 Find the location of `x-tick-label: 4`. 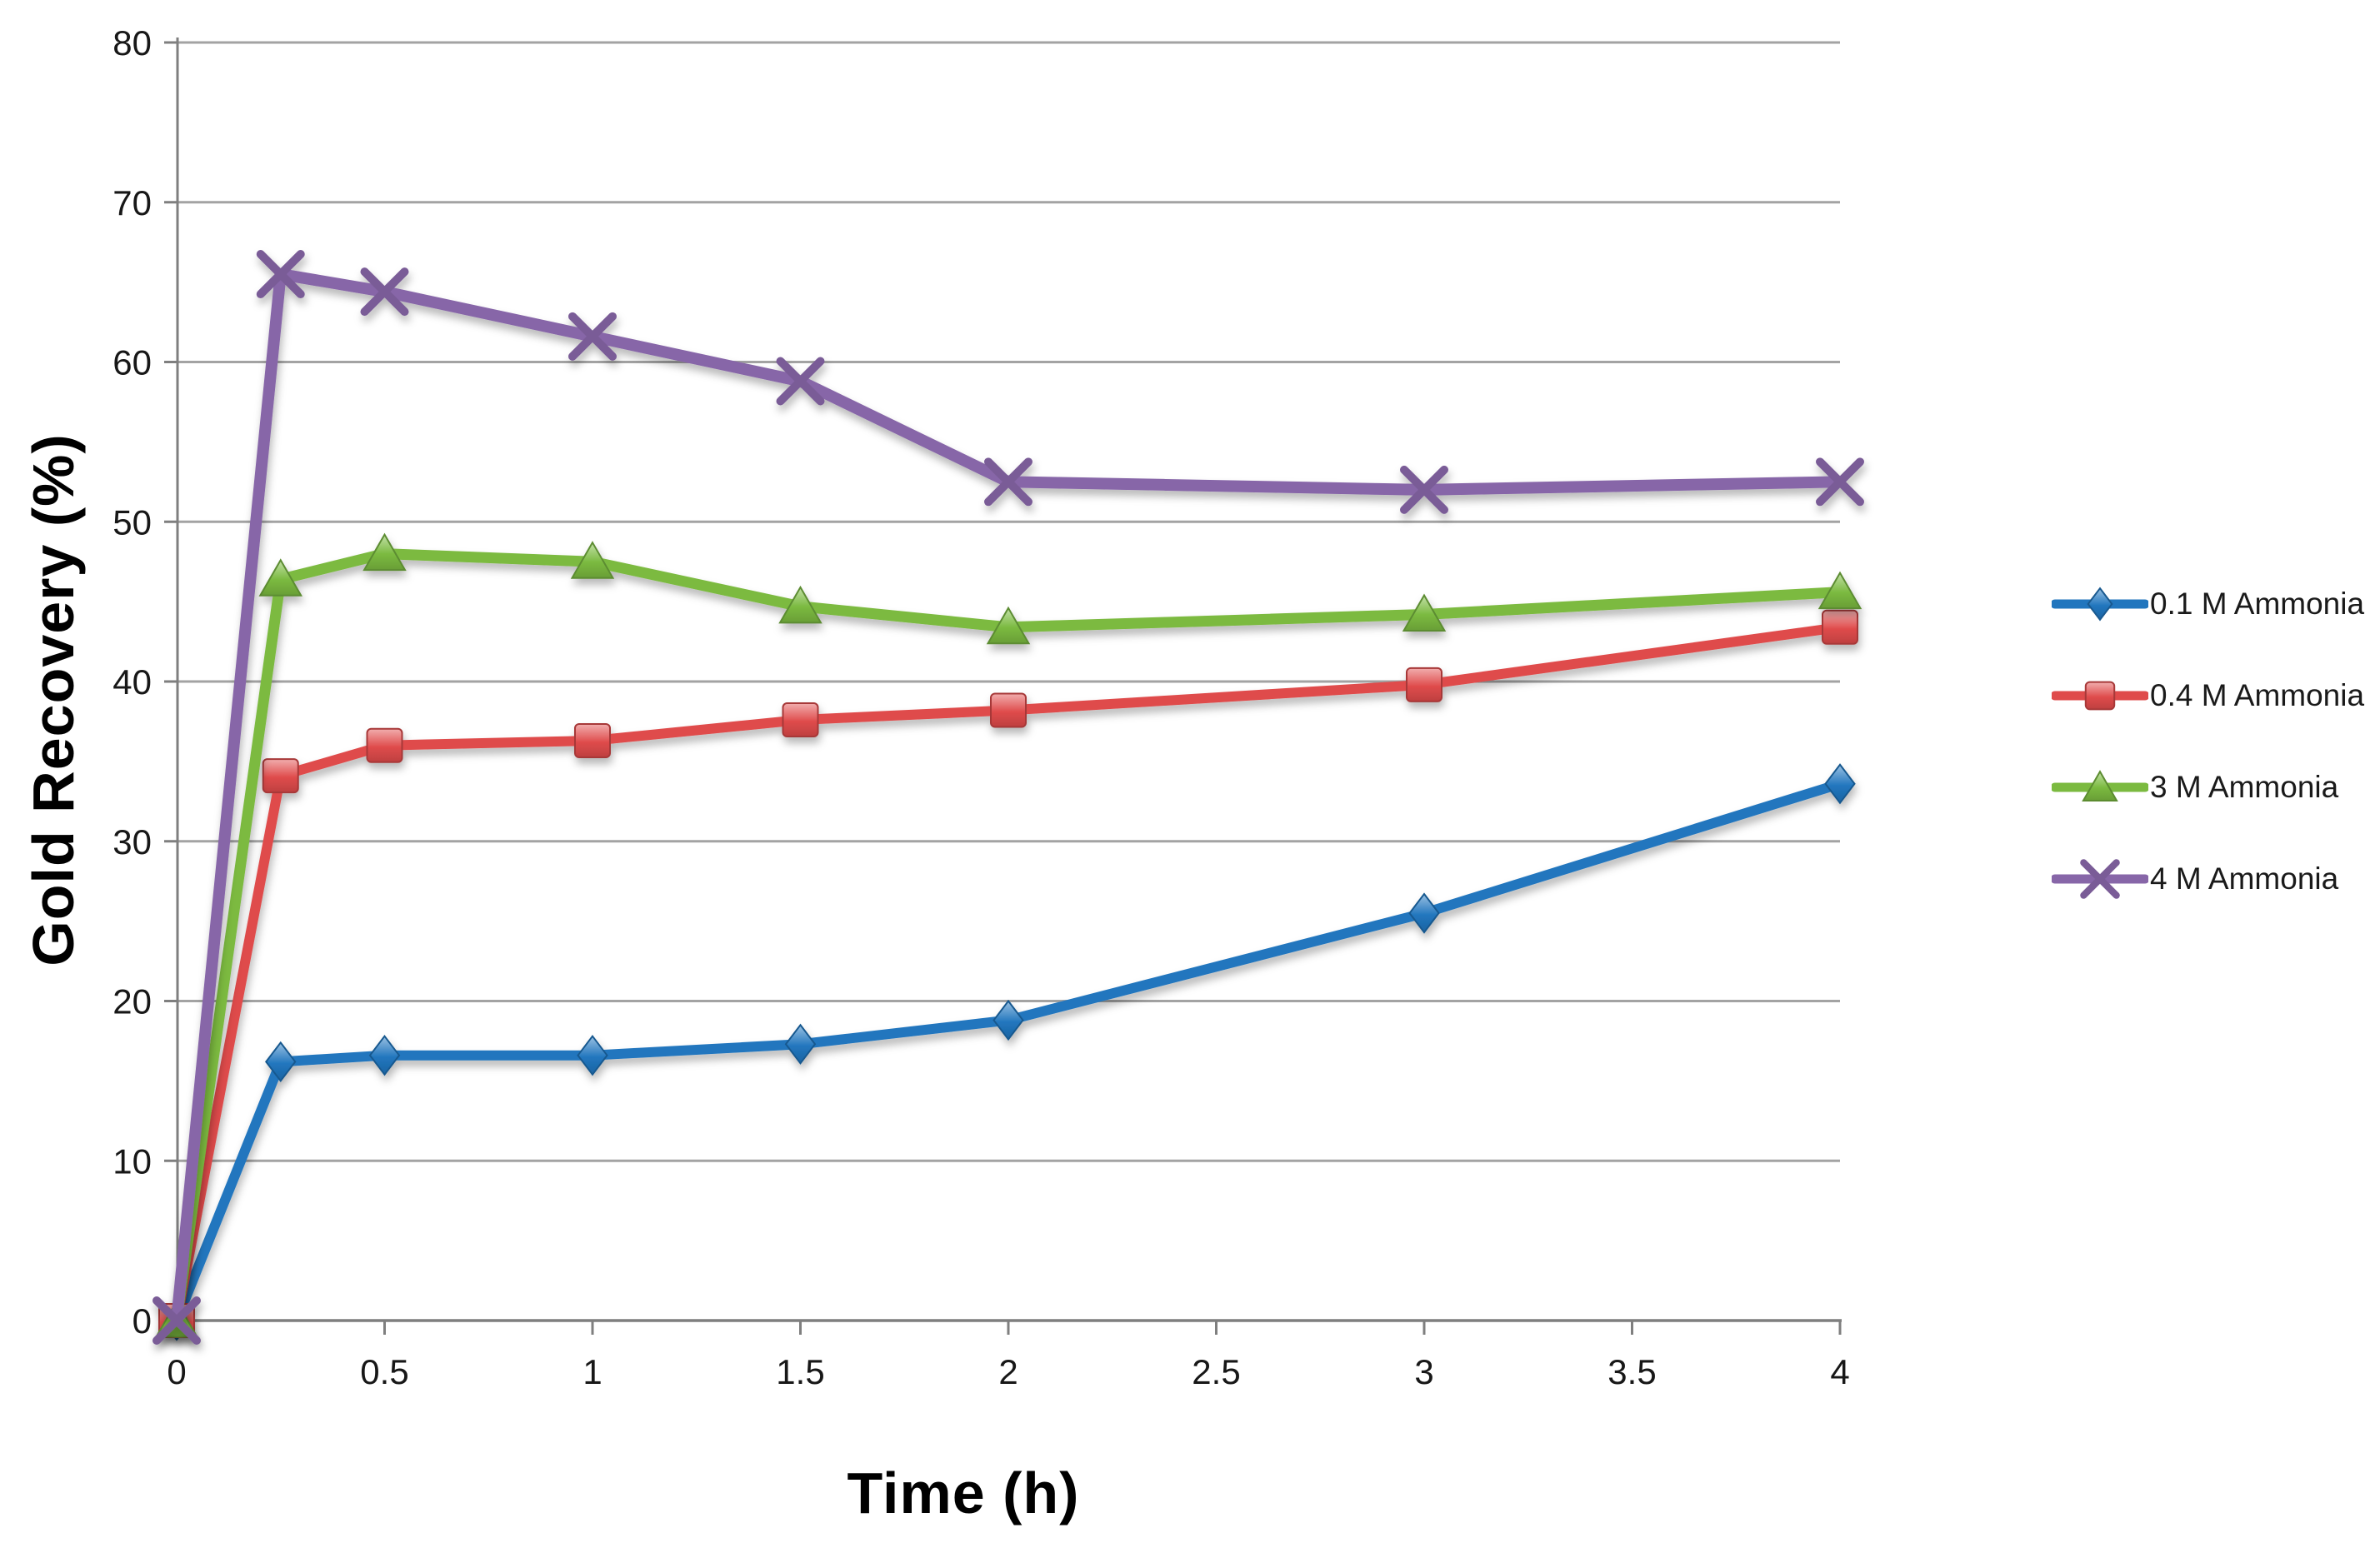

x-tick-label: 4 is located at coordinates (1840, 1371).